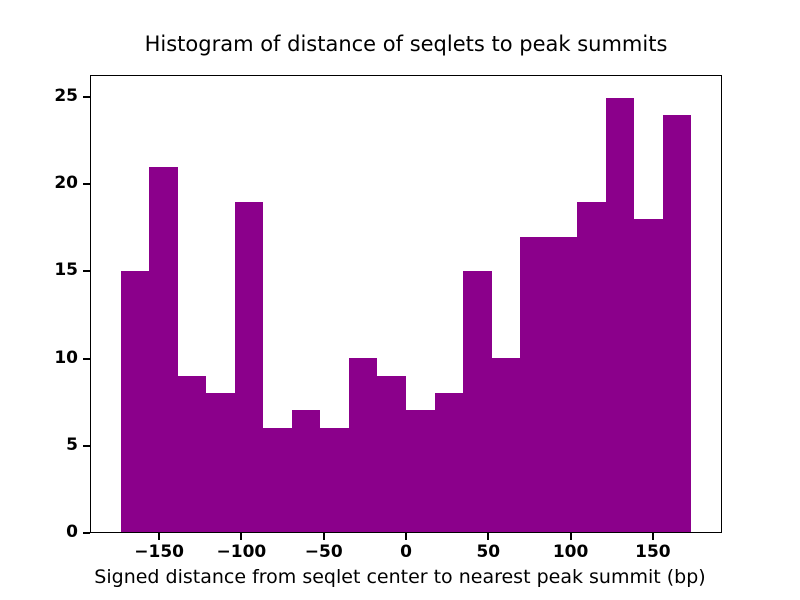 The width and height of the screenshot is (800, 600). Describe the element at coordinates (653, 552) in the screenshot. I see `x-tick-label: 150` at that location.